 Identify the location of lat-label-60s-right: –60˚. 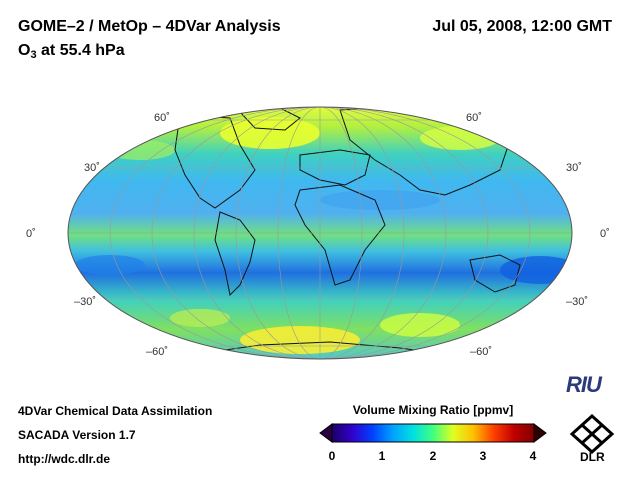
(481, 352).